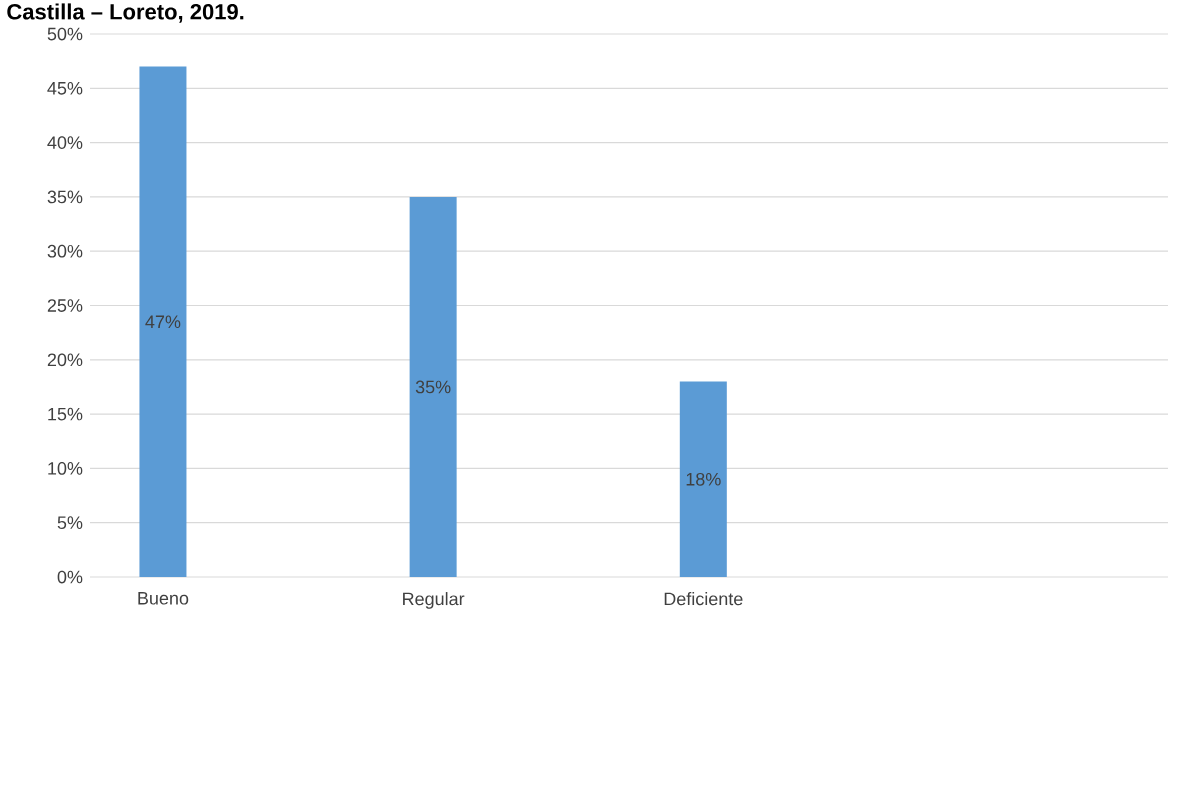  What do you see at coordinates (65, 88) in the screenshot?
I see `y-tick-label: 45%` at bounding box center [65, 88].